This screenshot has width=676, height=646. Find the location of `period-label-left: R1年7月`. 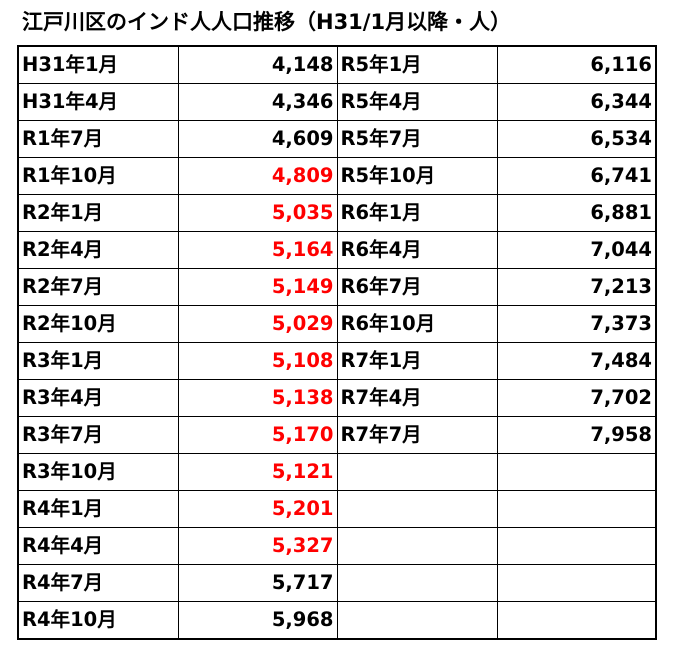

period-label-left: R1年7月 is located at coordinates (98, 139).